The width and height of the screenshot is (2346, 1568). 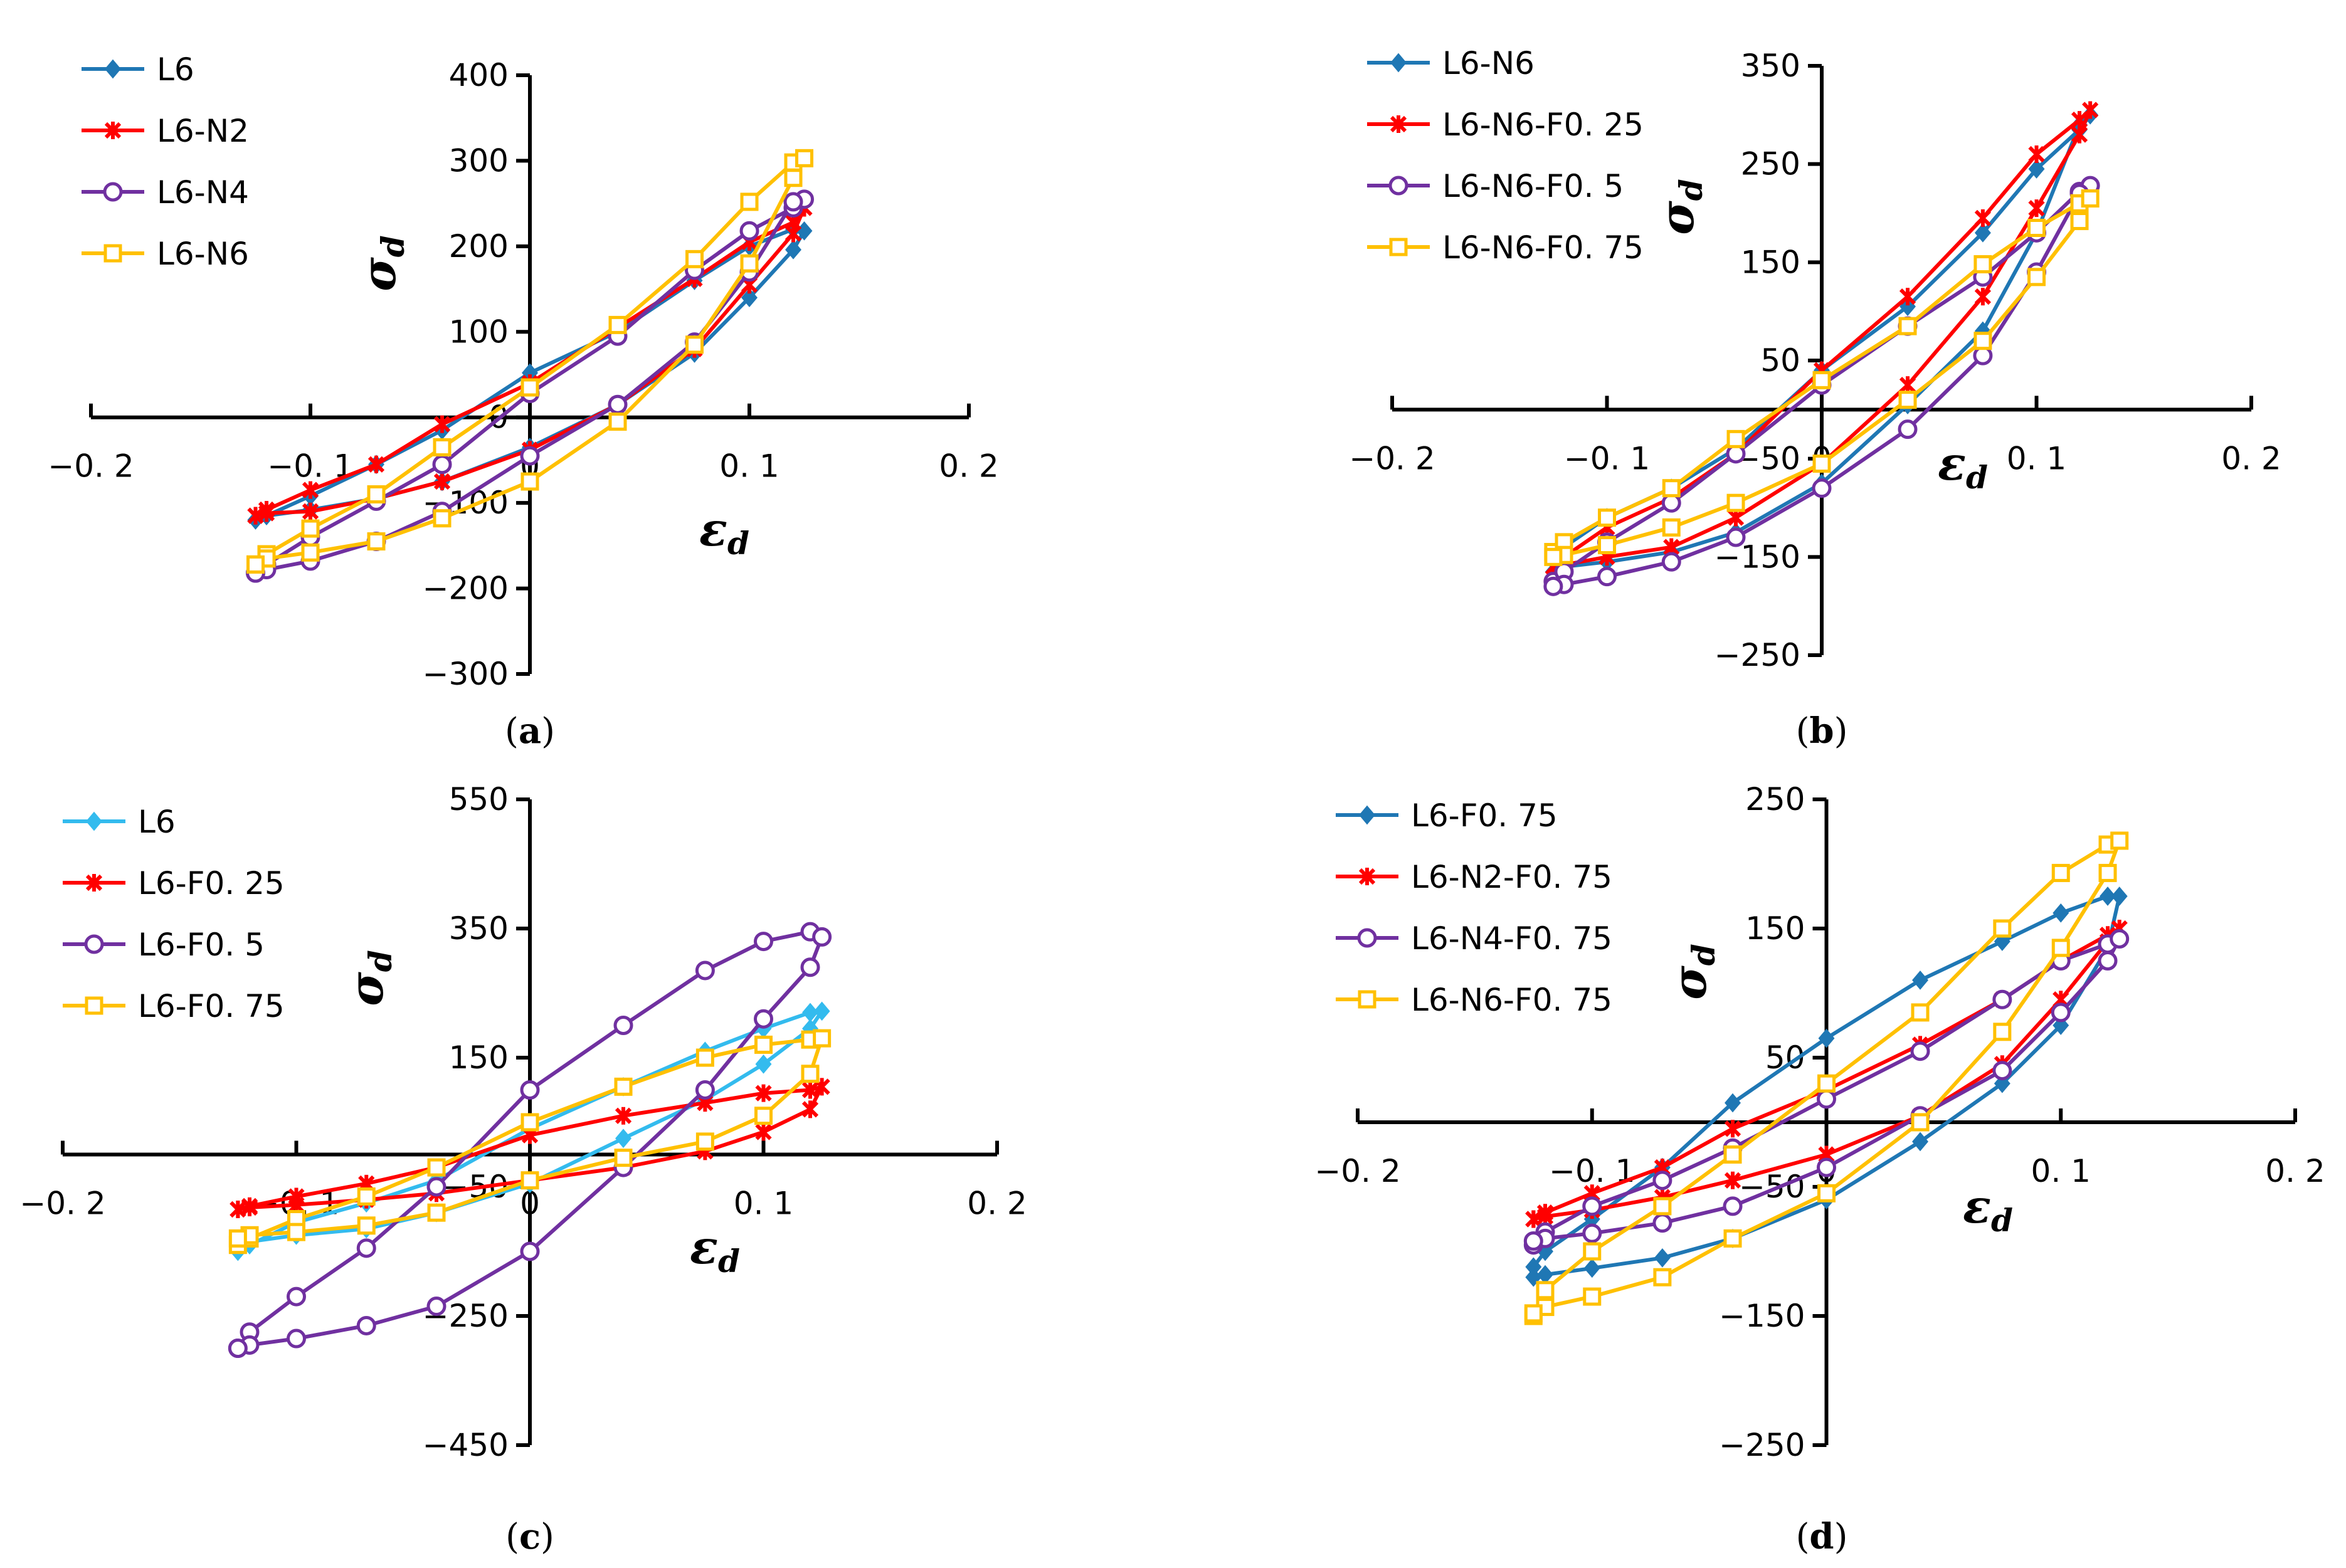 I want to click on legend-label: L6-F0. 25, so click(x=211, y=883).